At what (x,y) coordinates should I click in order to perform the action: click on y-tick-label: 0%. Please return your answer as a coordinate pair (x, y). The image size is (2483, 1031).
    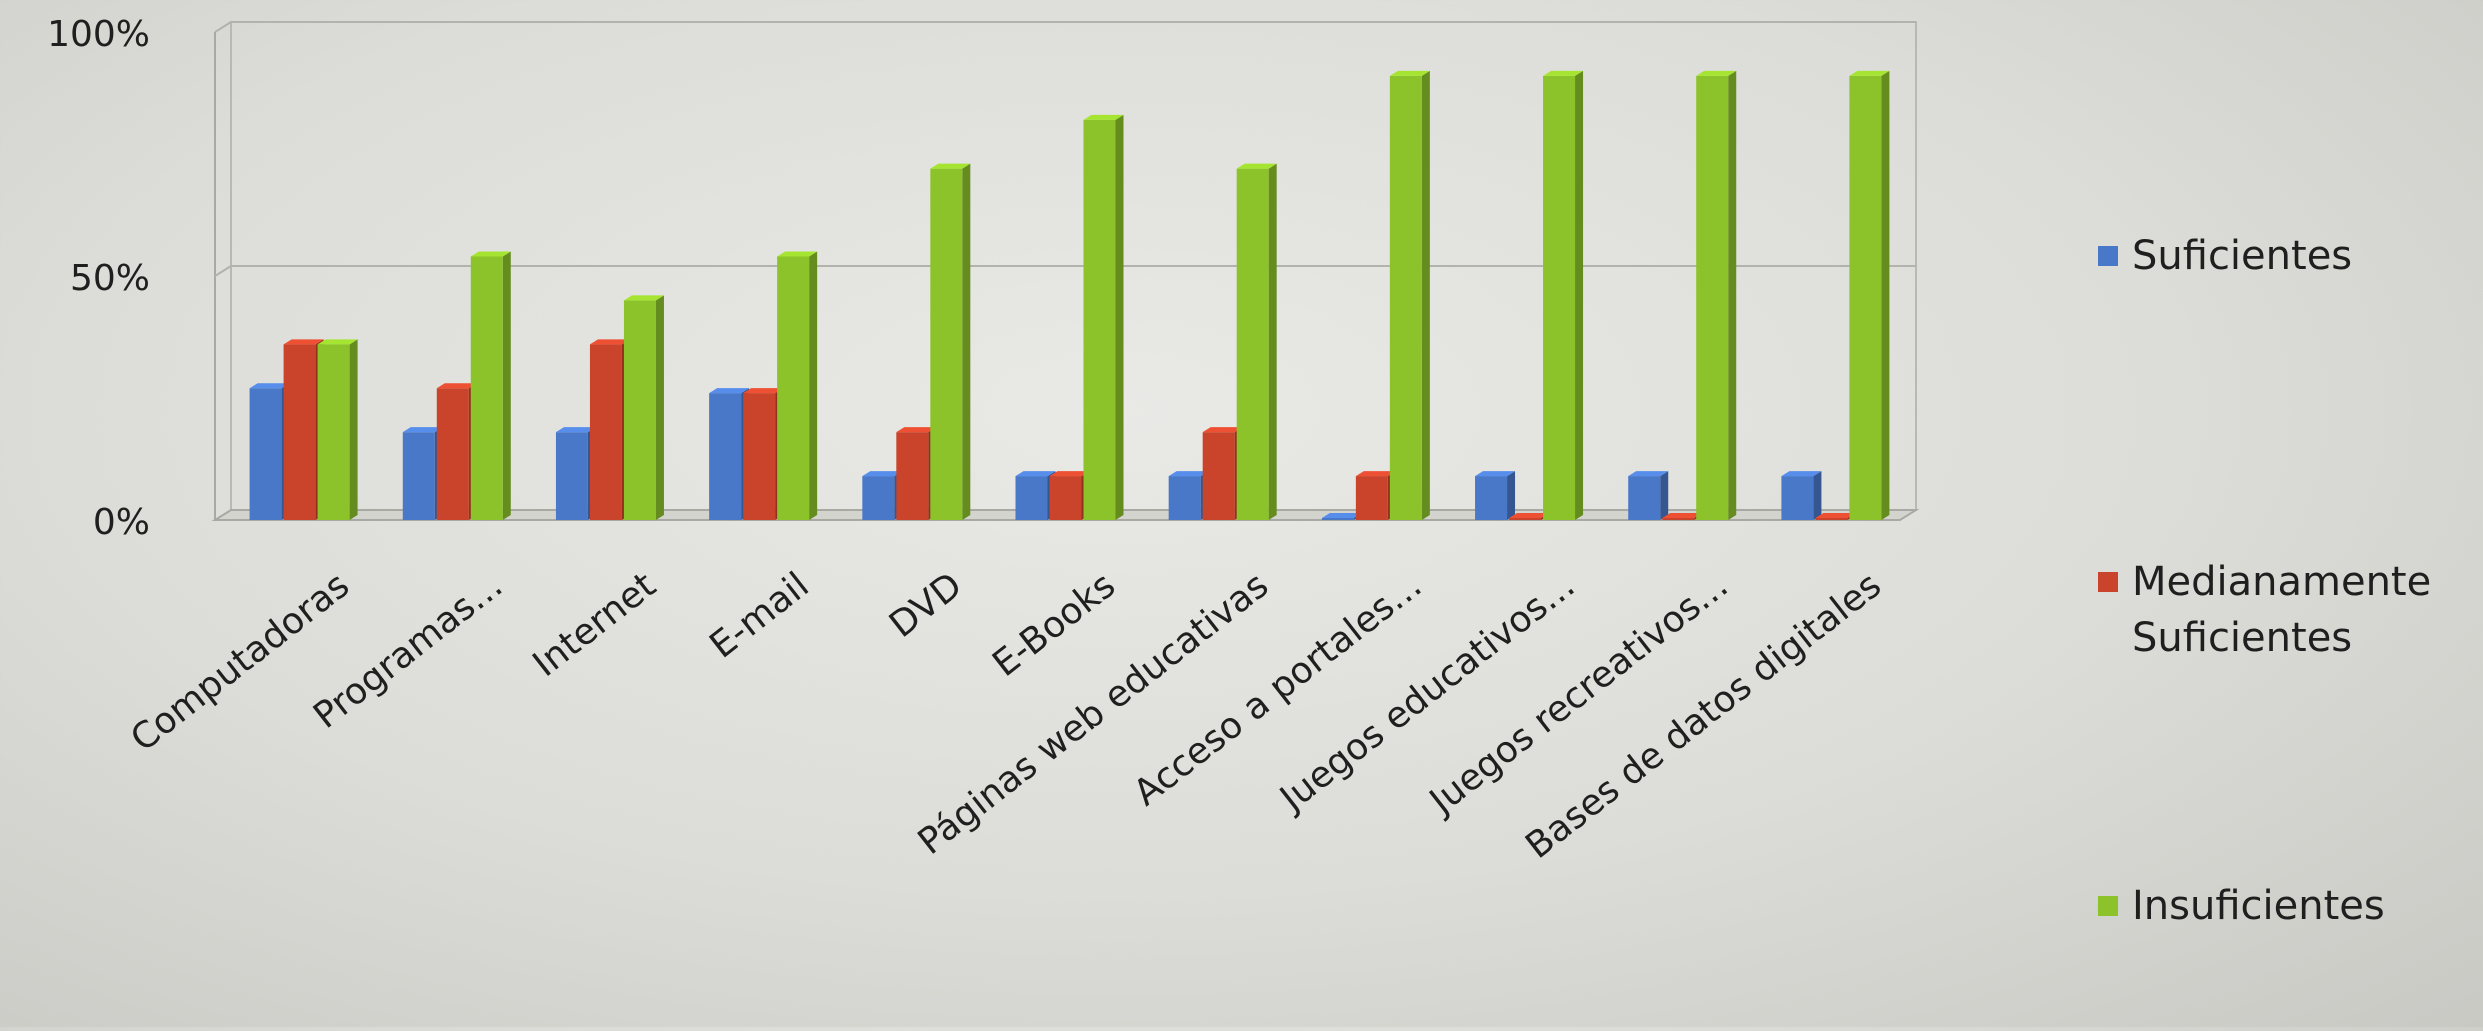
    Looking at the image, I should click on (121, 522).